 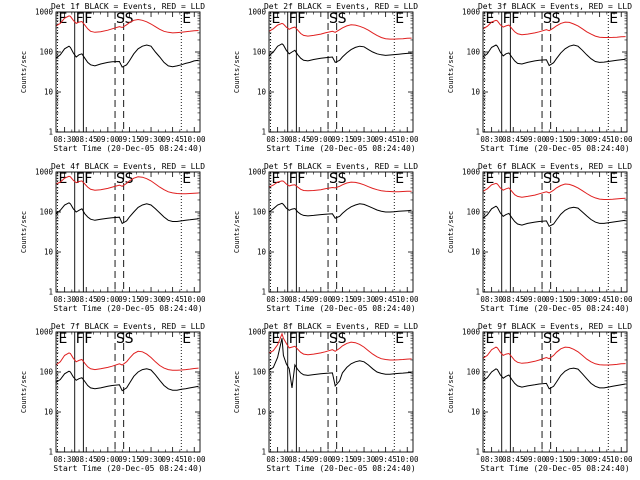 I want to click on chart-title: Det 2f BLACK = Events, RED = LLD, so click(x=341, y=6).